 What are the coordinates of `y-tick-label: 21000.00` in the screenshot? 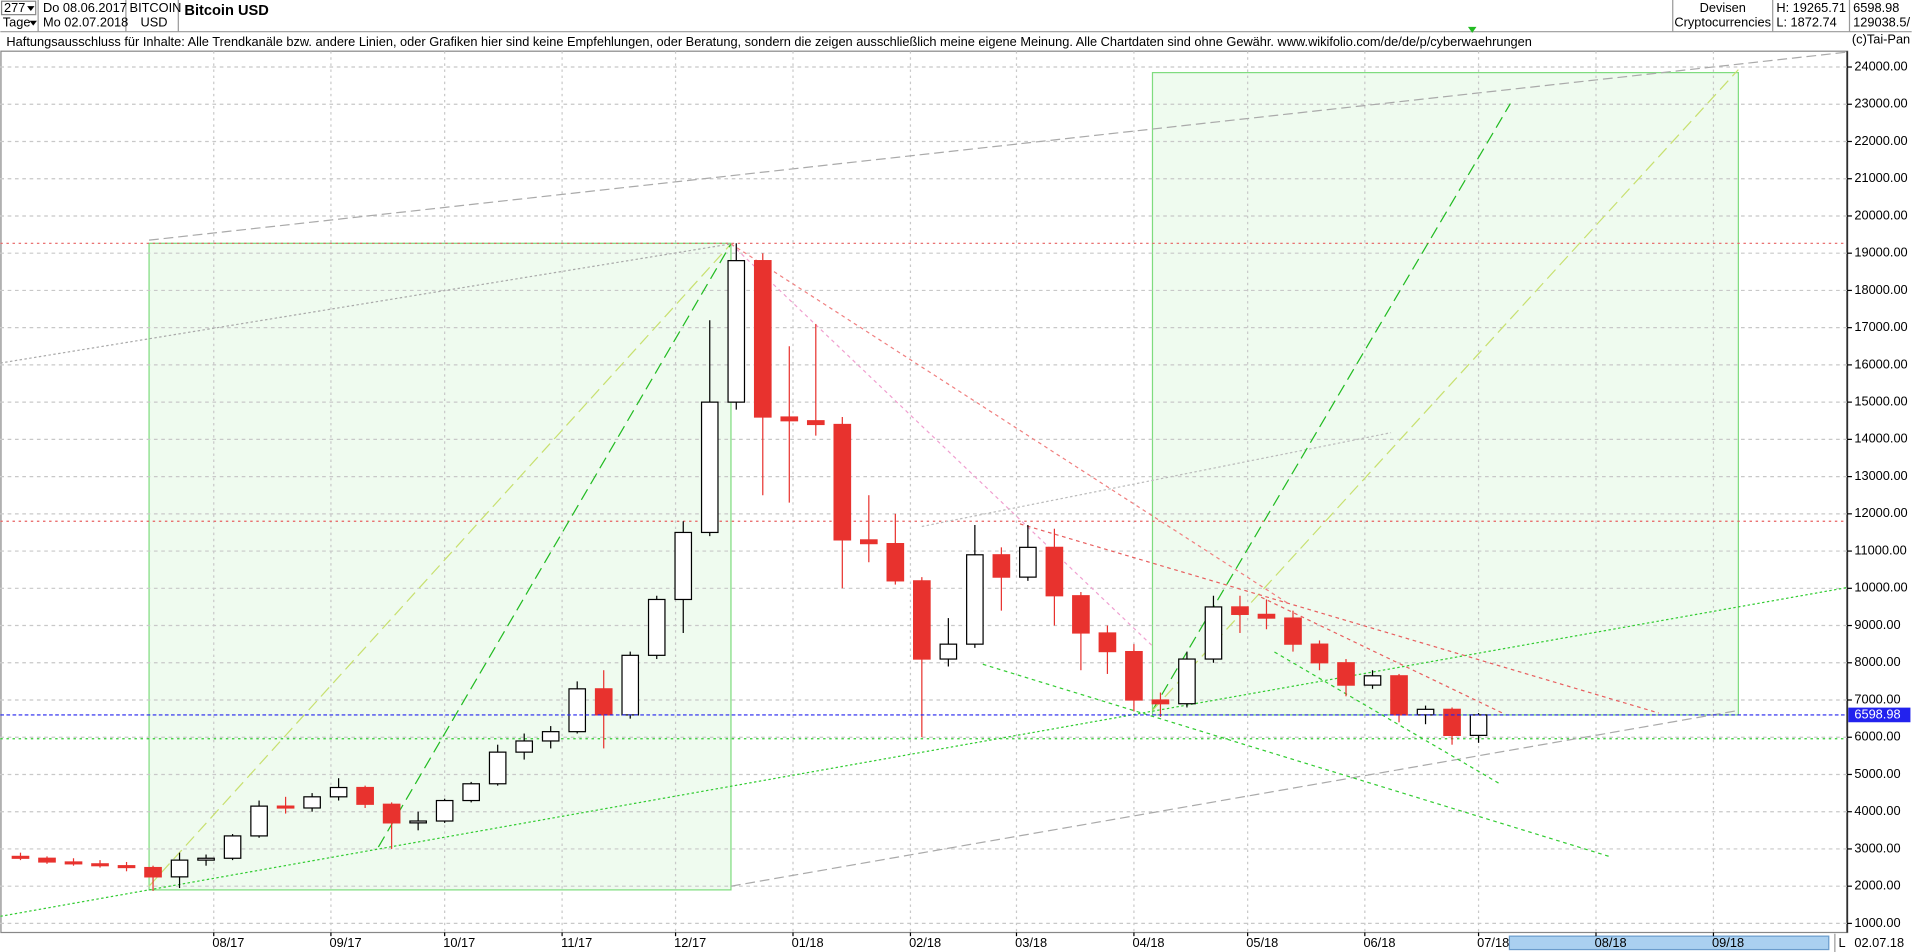 It's located at (1880, 177).